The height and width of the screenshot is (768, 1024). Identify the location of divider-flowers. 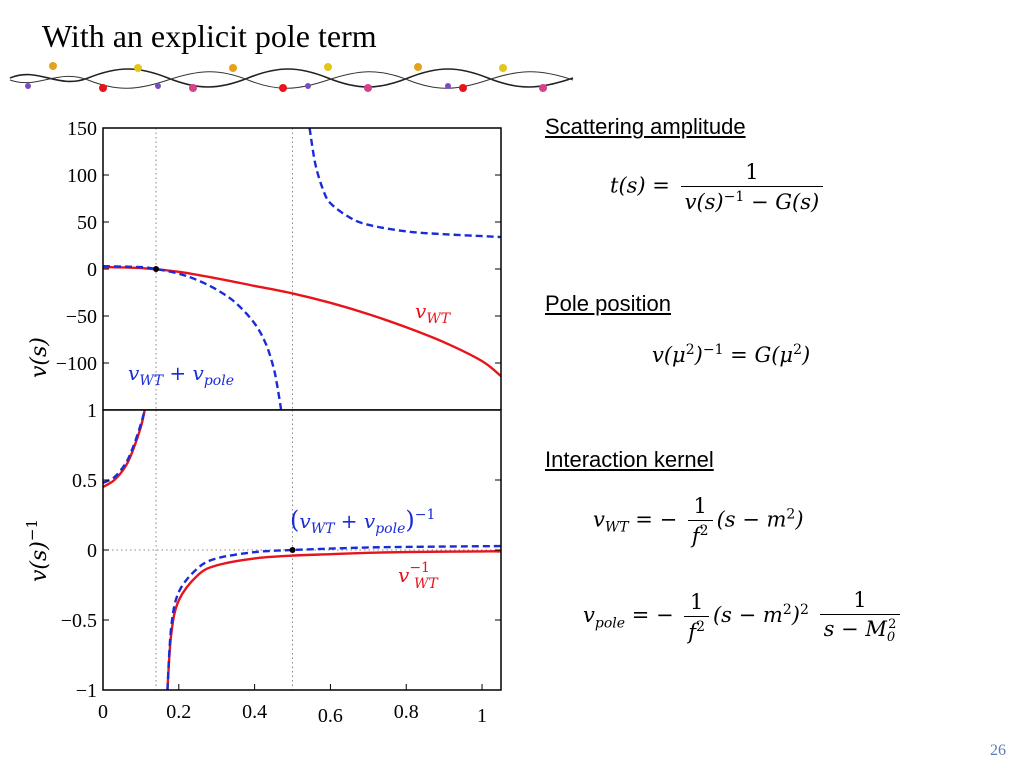
(286, 77).